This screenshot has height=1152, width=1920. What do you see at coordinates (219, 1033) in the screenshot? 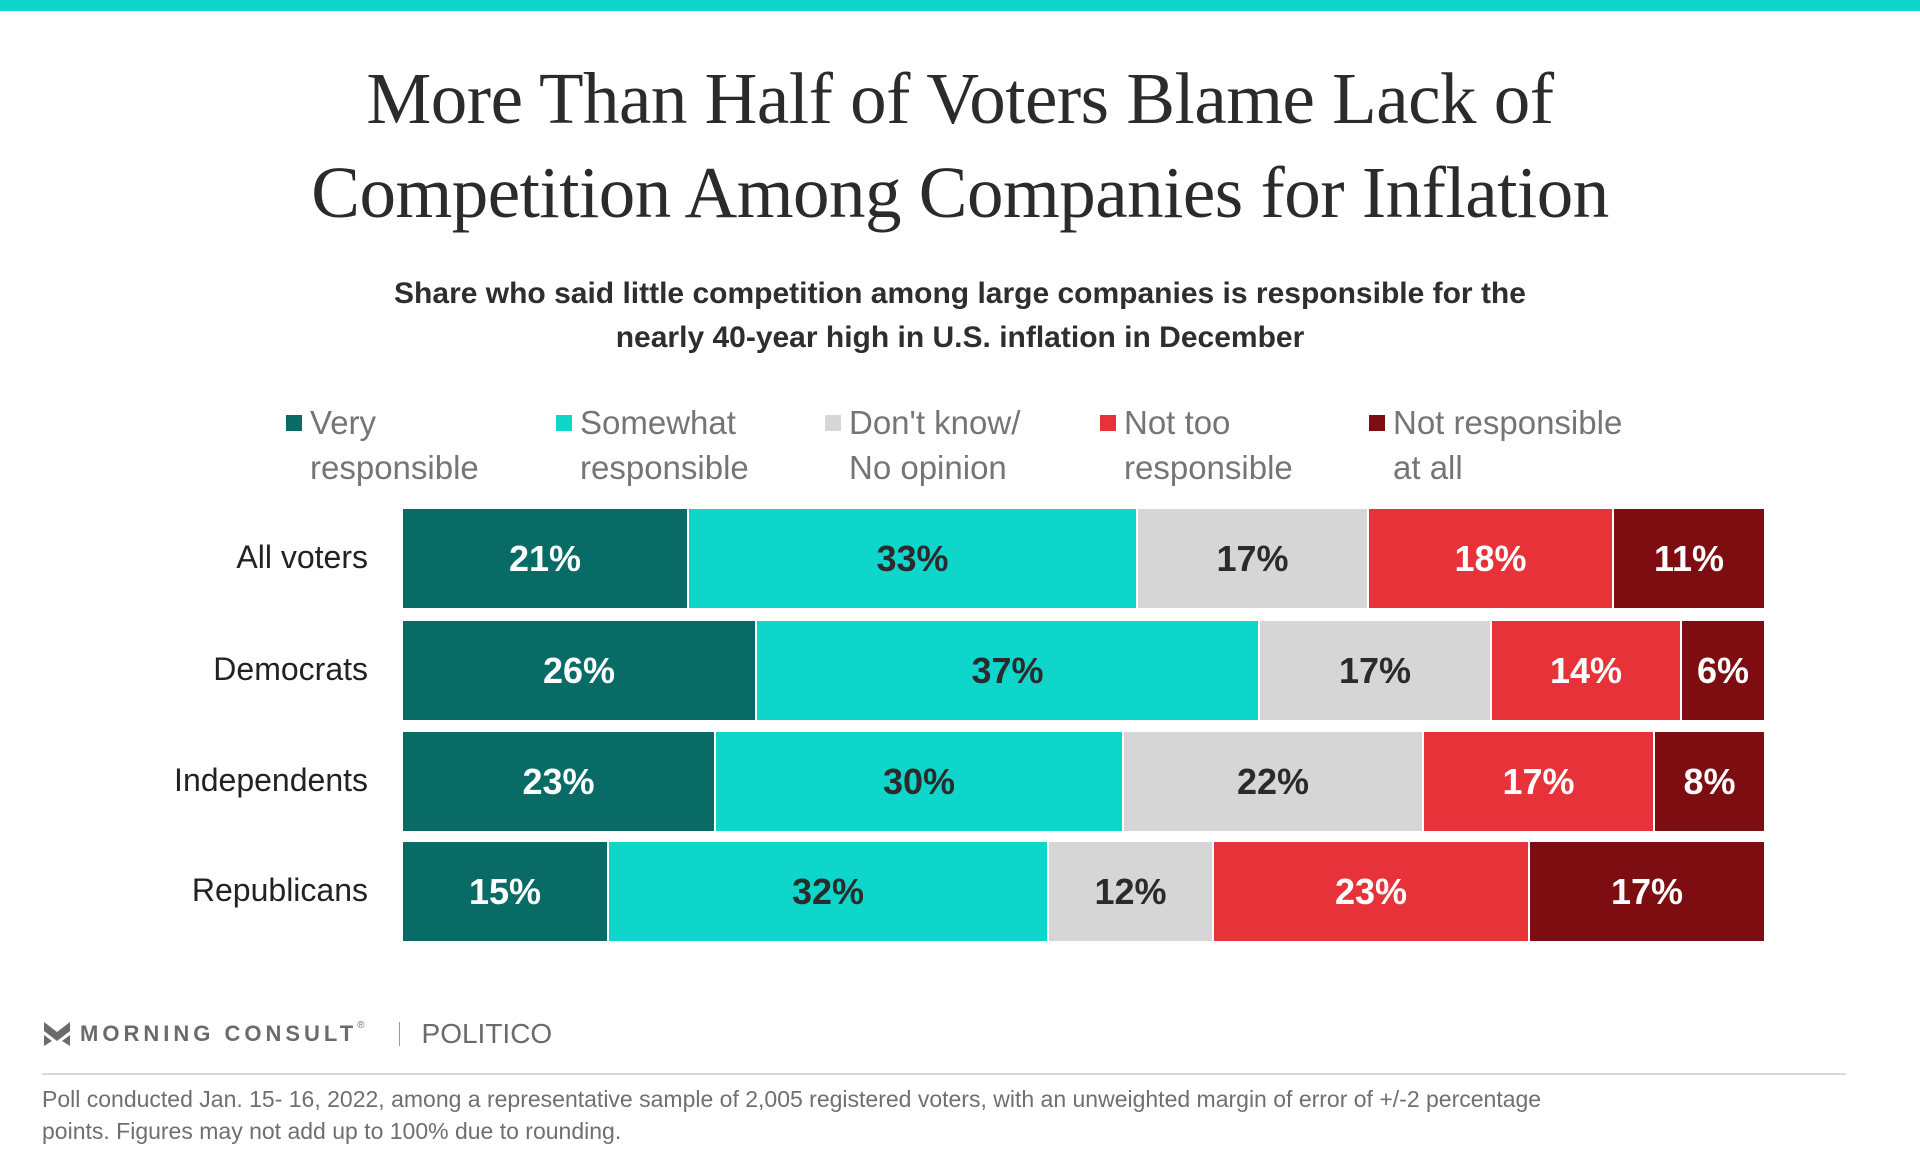
I see `morning-consult-brand: MORNING CONSULT` at bounding box center [219, 1033].